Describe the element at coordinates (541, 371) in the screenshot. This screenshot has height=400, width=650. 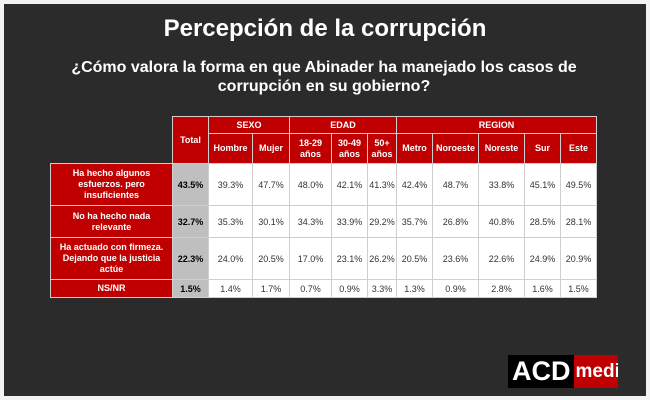
I see `logo-acd-text: ACD` at that location.